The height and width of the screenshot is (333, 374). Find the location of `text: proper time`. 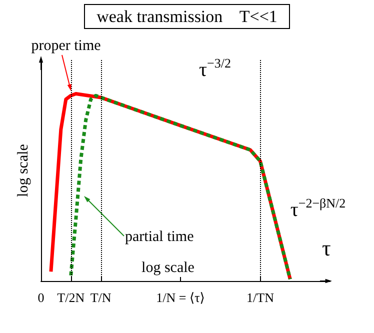

text: proper time is located at coordinates (66, 46).